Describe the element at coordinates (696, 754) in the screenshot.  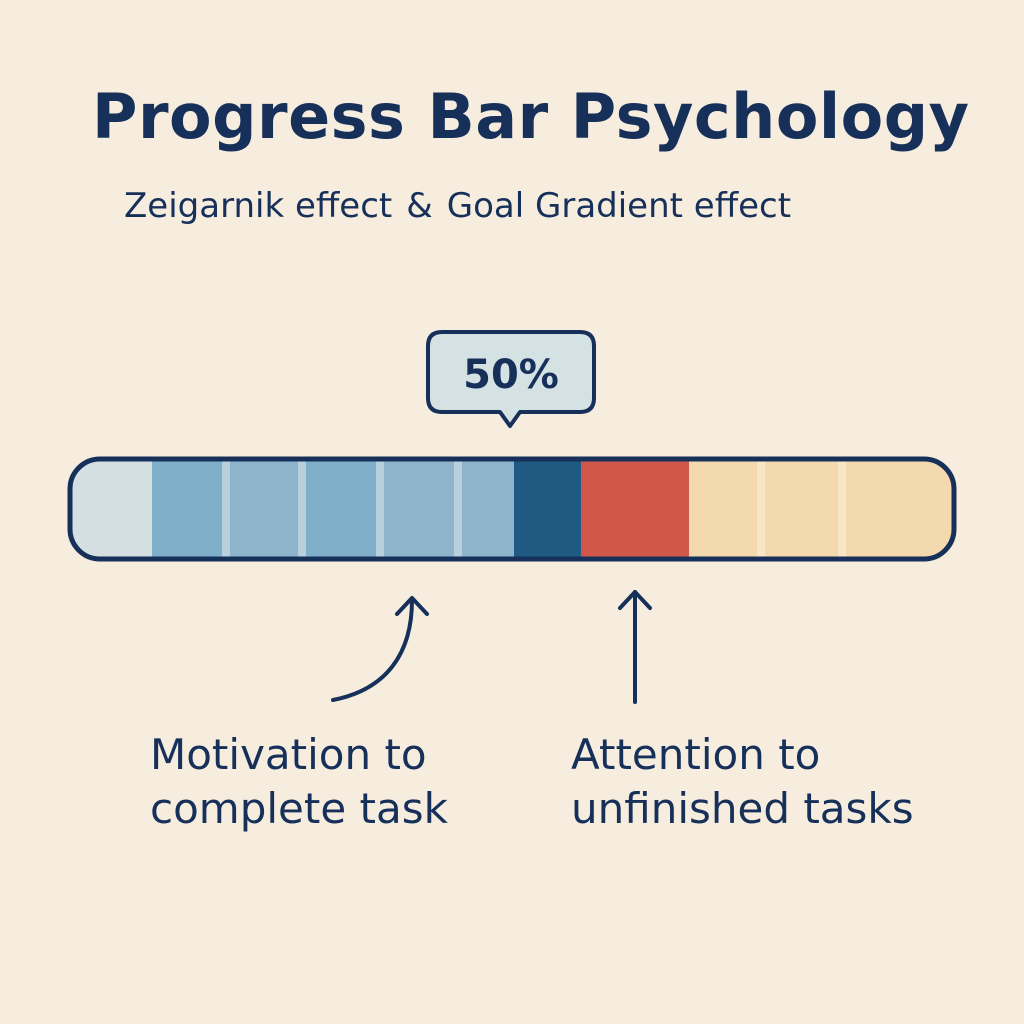
I see `attention-caption-line-1: Attention to` at that location.